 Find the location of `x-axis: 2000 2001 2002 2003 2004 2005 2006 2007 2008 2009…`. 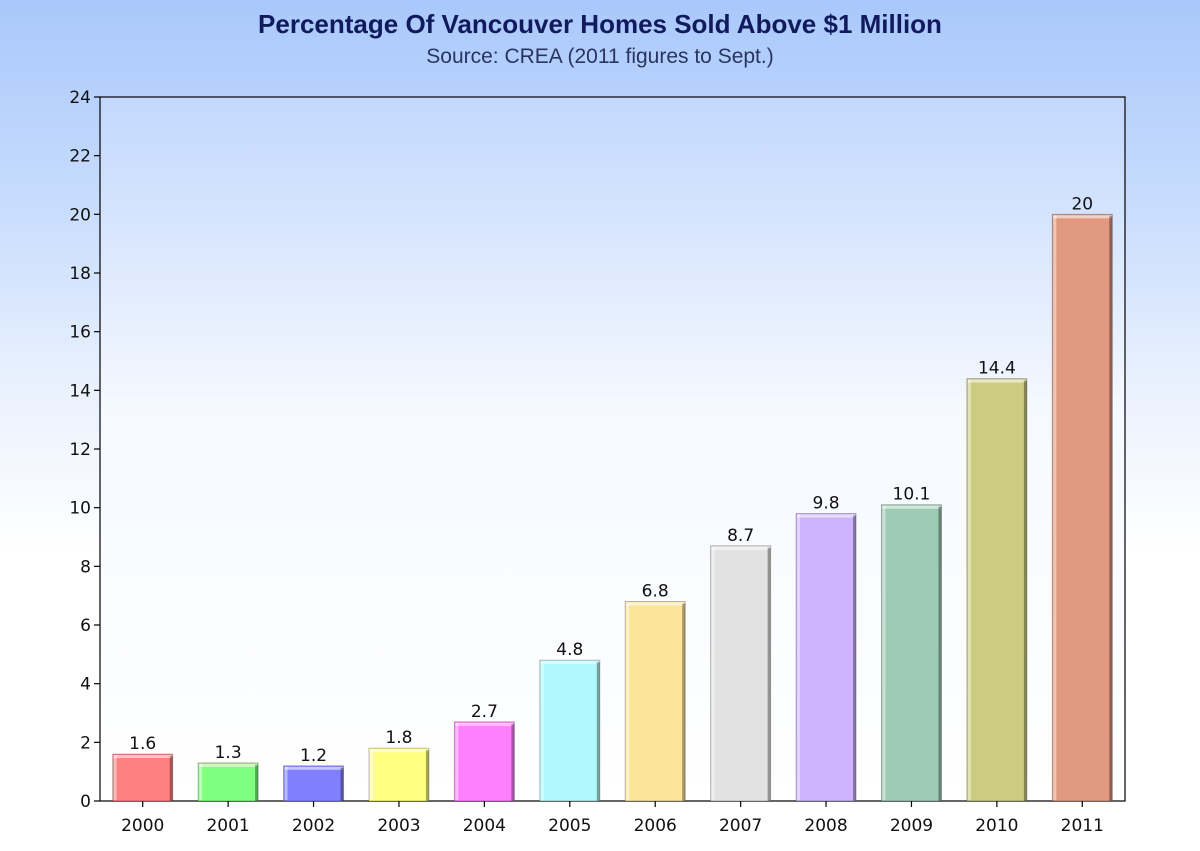

x-axis: 2000 2001 2002 2003 2004 2005 2006 2007 2008 2009… is located at coordinates (612, 818).